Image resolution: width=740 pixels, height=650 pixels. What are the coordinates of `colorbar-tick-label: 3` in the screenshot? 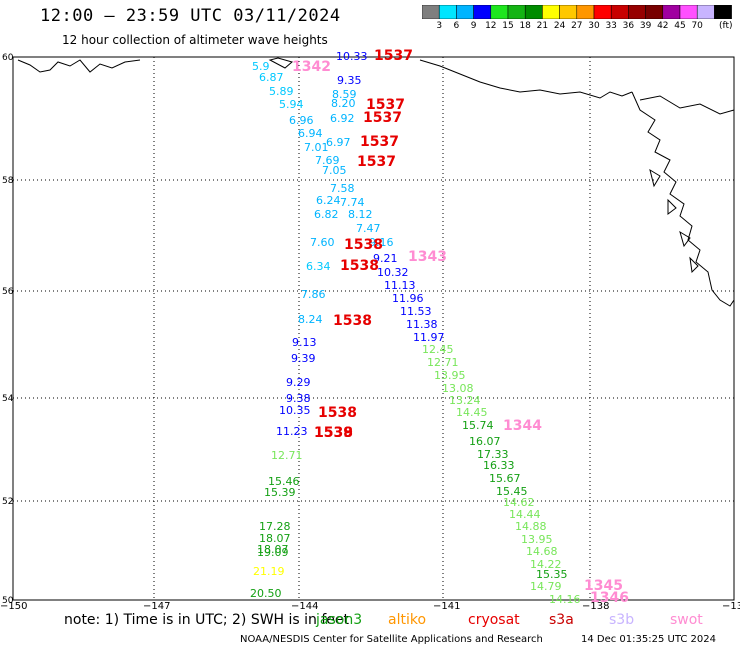 It's located at (439, 26).